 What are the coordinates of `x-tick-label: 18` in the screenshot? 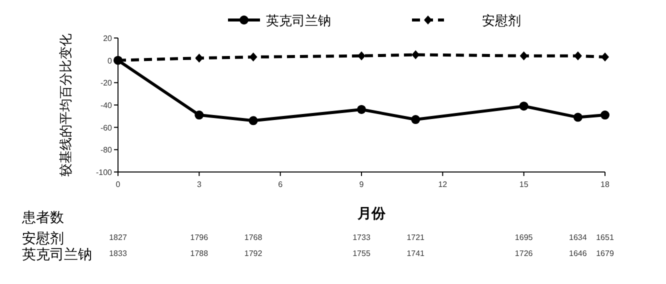 It's located at (605, 184).